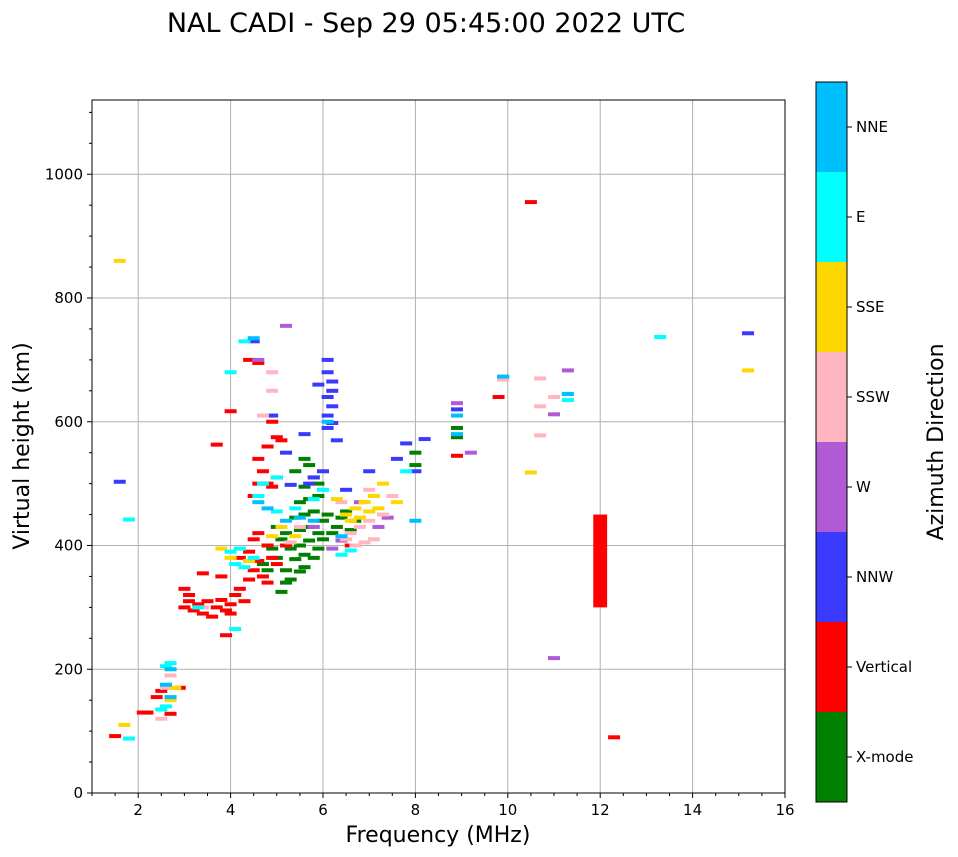 The height and width of the screenshot is (857, 958). Describe the element at coordinates (831, 667) in the screenshot. I see `colorbar-swatch-vertical` at that location.